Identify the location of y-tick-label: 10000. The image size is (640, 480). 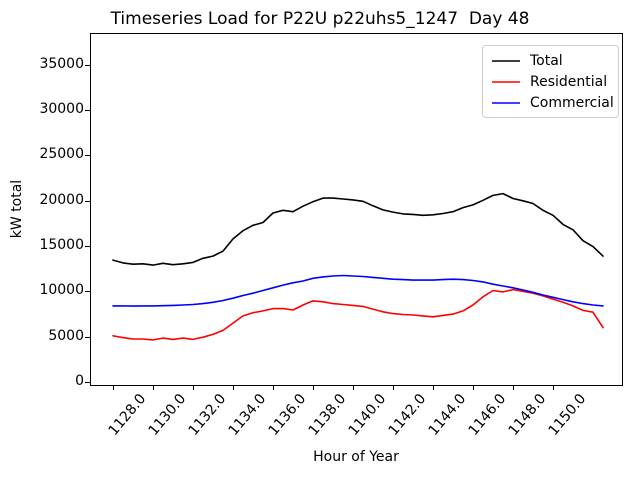
(61, 290).